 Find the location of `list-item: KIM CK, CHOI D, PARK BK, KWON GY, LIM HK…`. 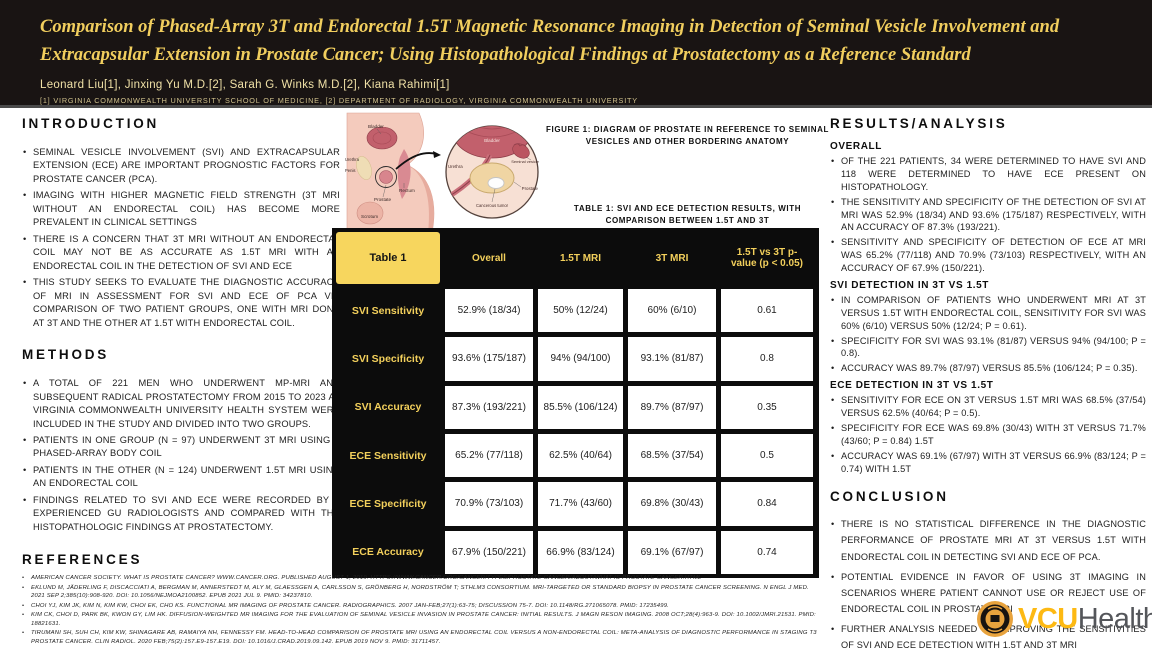

list-item: KIM CK, CHOI D, PARK BK, KWON GY, LIM HK… is located at coordinates (422, 619).